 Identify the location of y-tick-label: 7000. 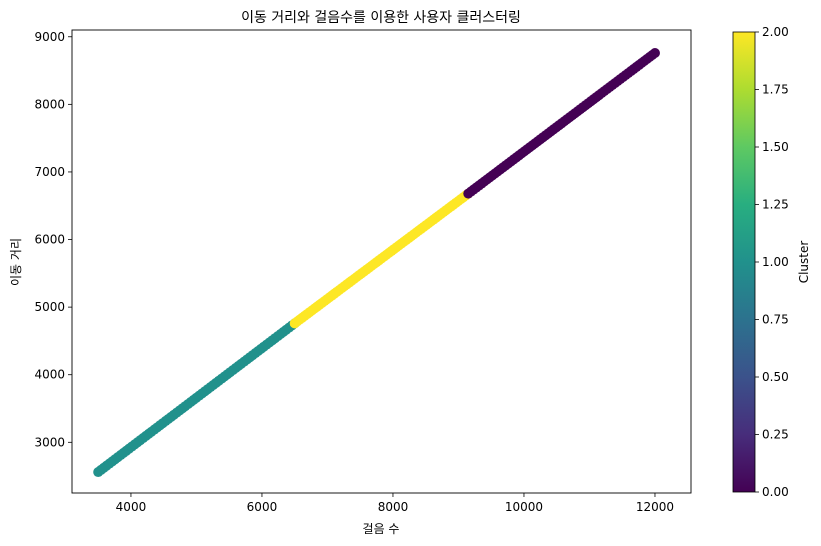
(49, 172).